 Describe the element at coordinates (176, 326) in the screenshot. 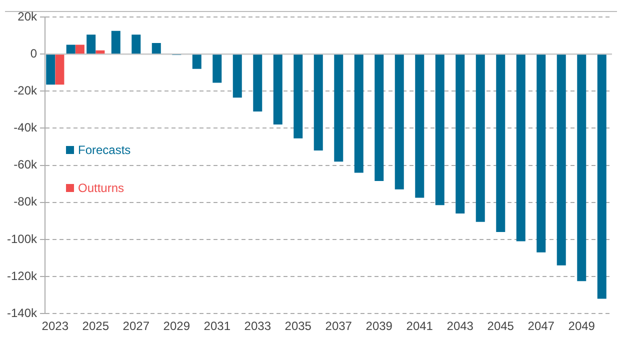

I see `x-tick-label: 2029` at that location.